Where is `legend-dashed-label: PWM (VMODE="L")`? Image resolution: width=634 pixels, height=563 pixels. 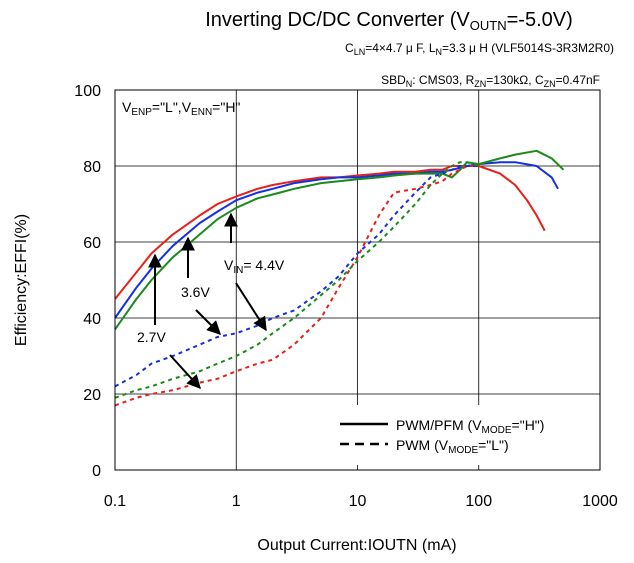 legend-dashed-label: PWM (VMODE="L") is located at coordinates (452, 446).